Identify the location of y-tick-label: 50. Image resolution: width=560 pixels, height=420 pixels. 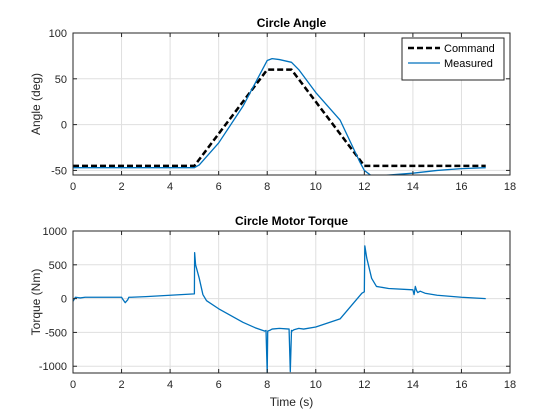
(61, 80).